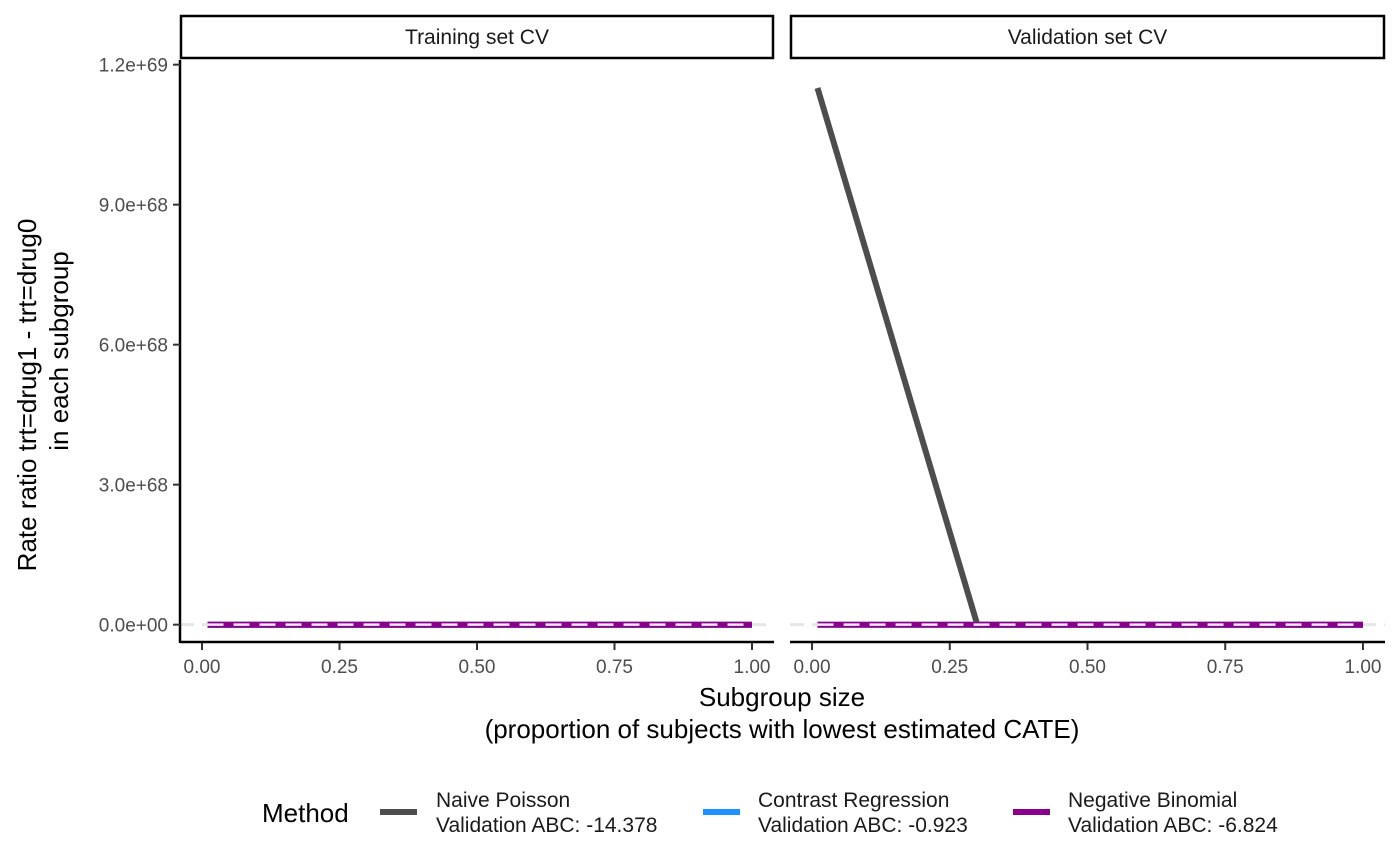 This screenshot has width=1400, height=865. What do you see at coordinates (133, 66) in the screenshot?
I see `y-tick-label: 1.2e+69` at bounding box center [133, 66].